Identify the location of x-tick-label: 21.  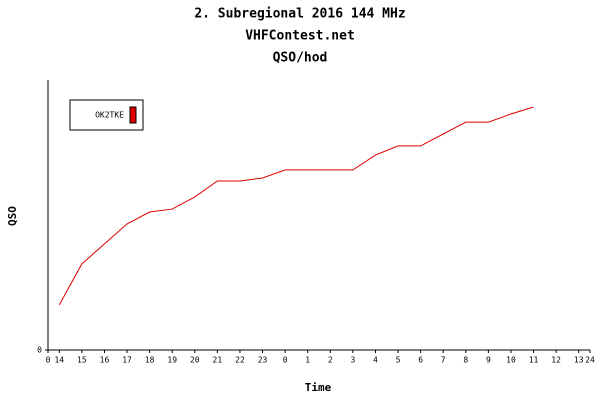
(218, 360).